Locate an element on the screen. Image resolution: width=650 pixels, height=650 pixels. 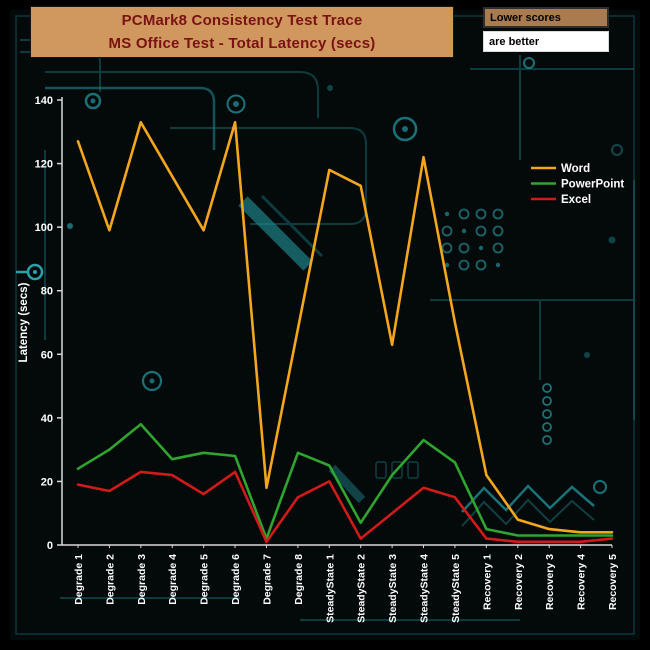
are-better-label: are better is located at coordinates (514, 41).